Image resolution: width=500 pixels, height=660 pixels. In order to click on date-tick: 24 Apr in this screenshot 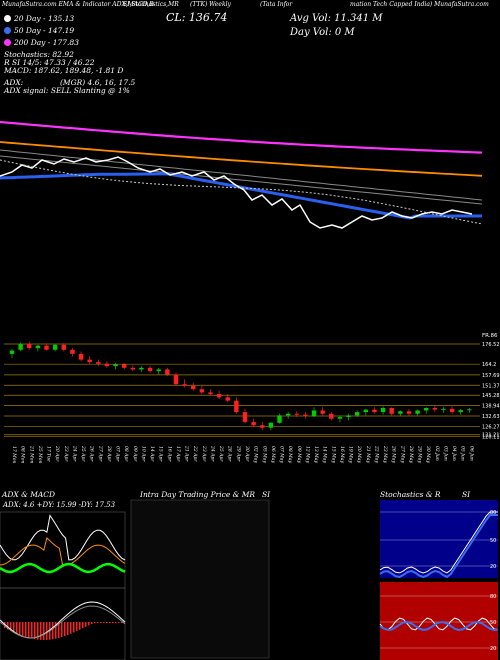, I will do `click(74, 453)`.